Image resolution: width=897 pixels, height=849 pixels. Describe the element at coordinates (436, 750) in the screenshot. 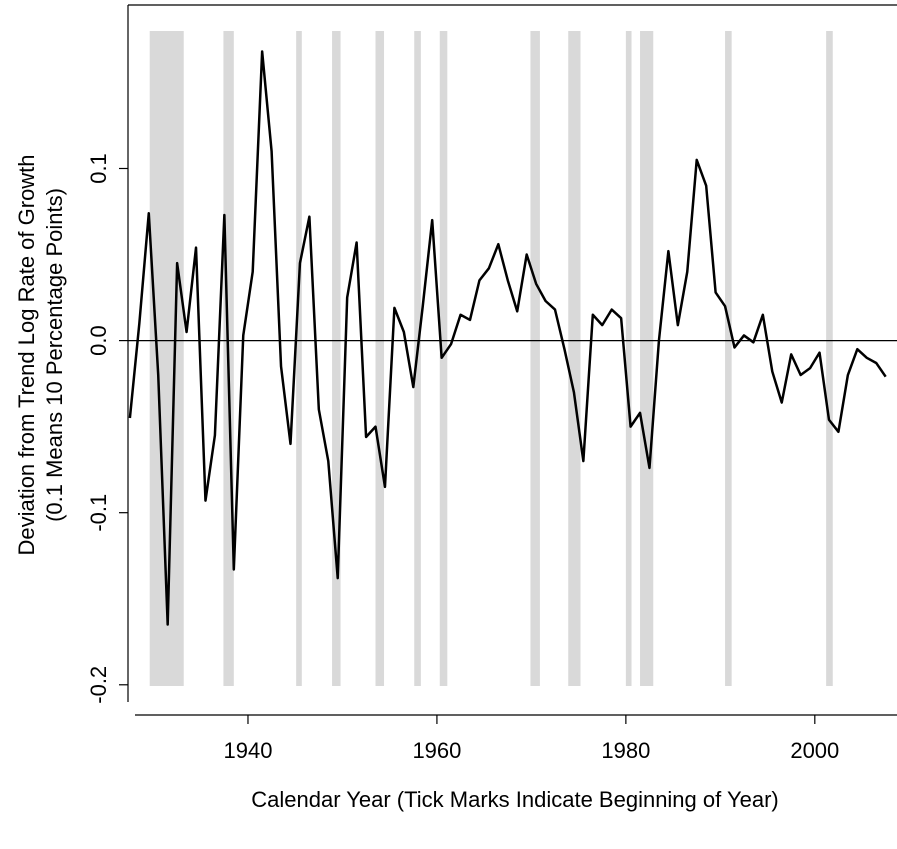

I see `x-tick-label: 1960` at that location.